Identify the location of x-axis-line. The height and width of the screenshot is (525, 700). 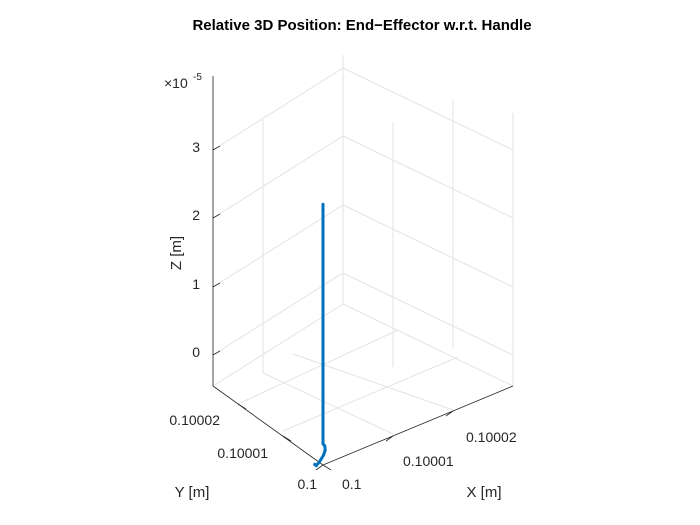
(418, 425).